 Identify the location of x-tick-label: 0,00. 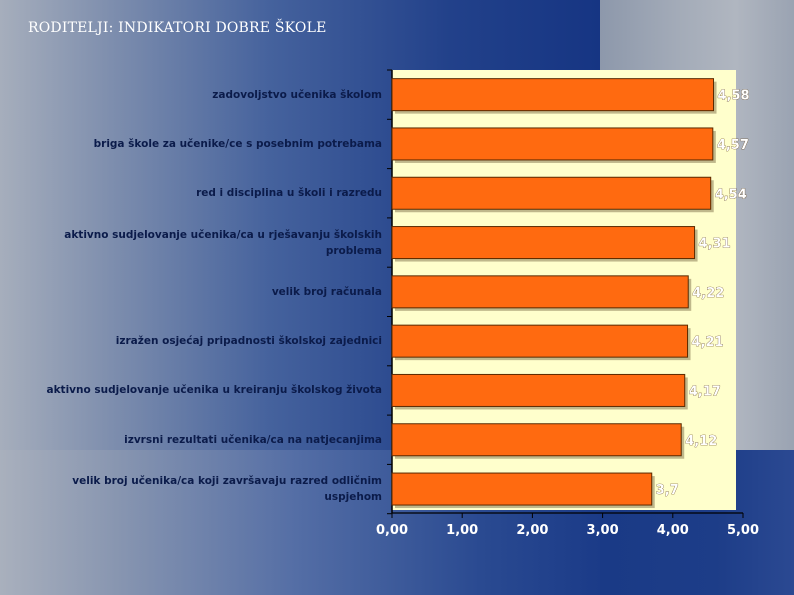
(392, 530).